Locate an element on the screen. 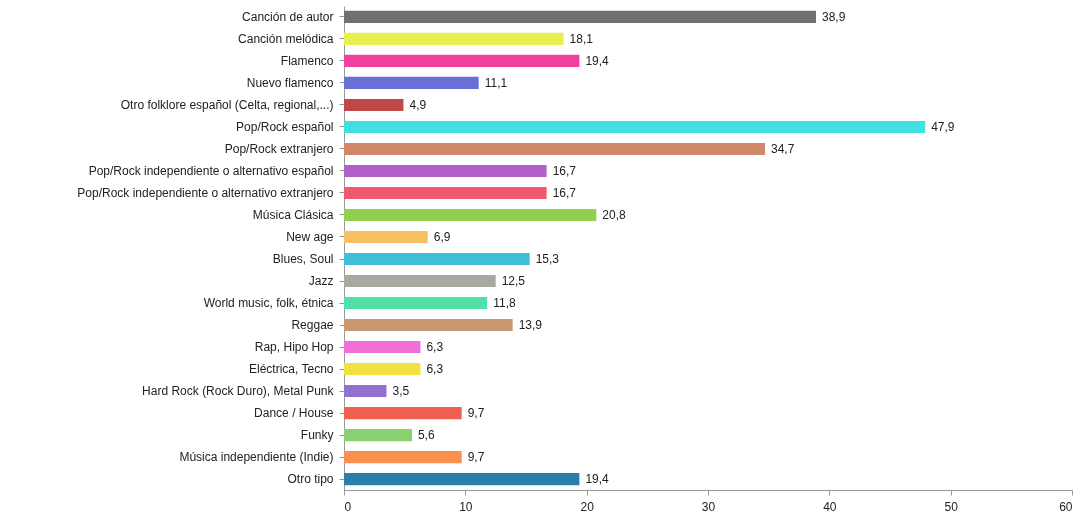 The width and height of the screenshot is (1086, 525). data-label: 4,9 is located at coordinates (418, 104).